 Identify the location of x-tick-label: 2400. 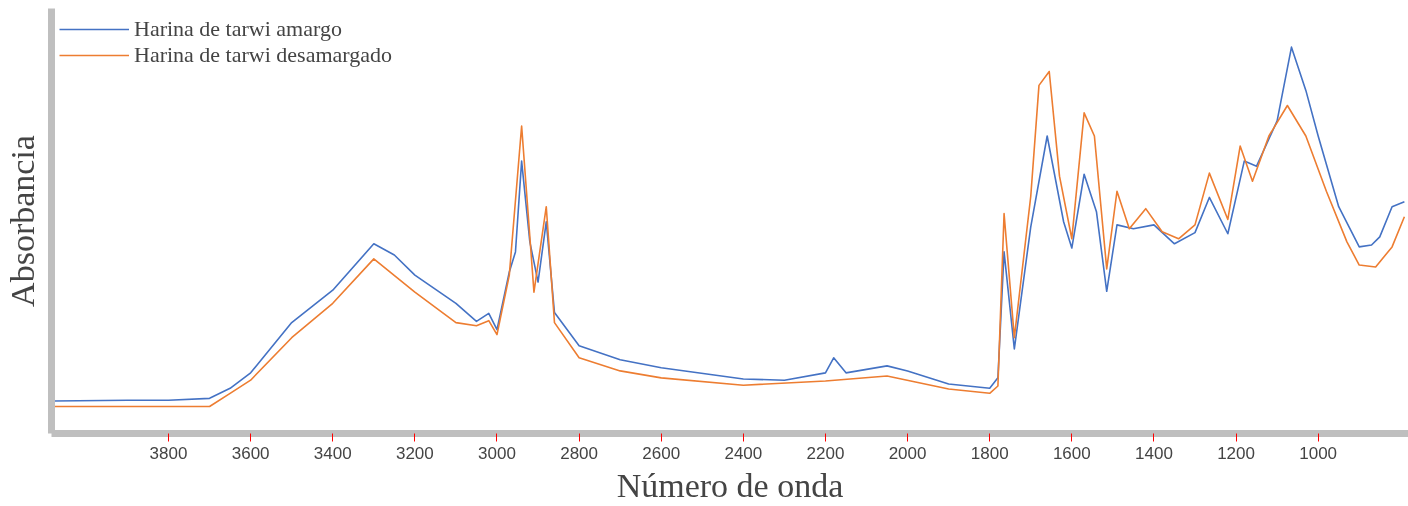
(743, 453).